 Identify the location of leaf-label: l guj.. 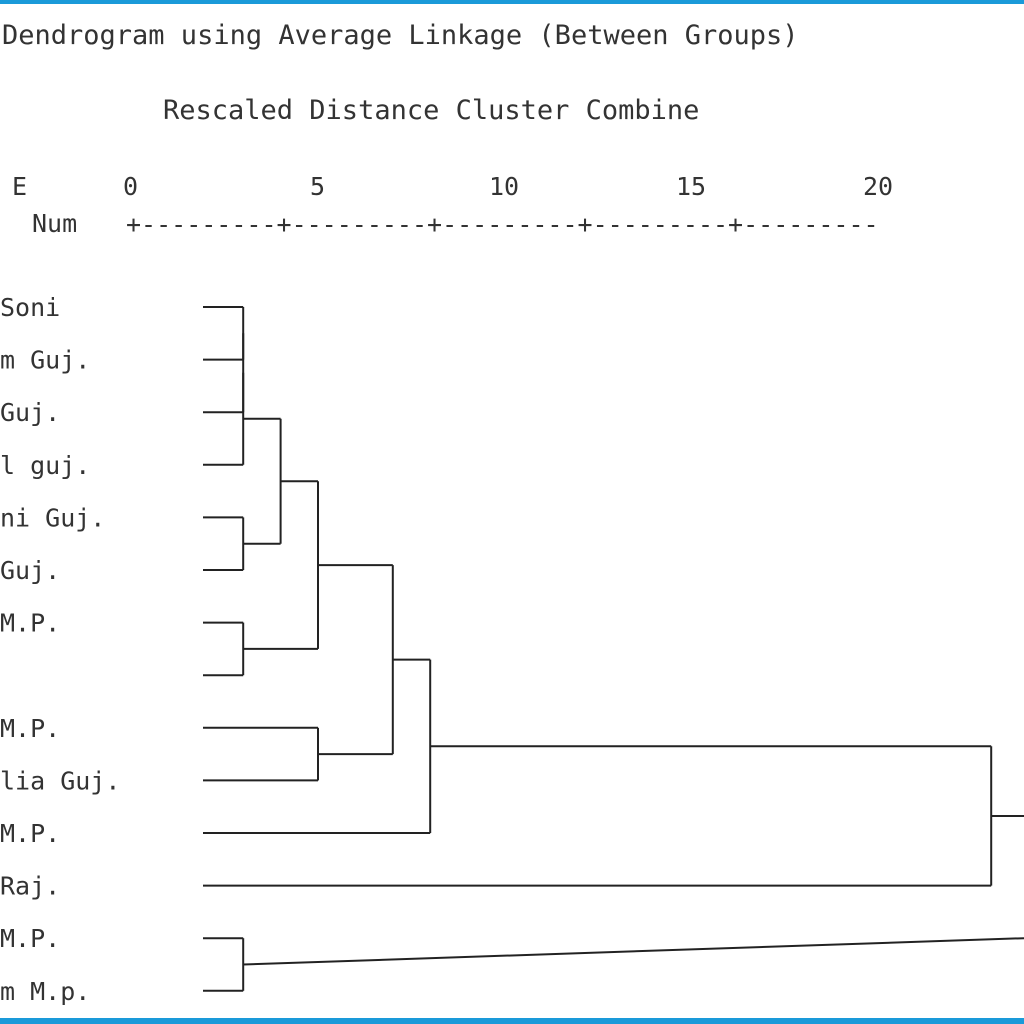
(45, 465).